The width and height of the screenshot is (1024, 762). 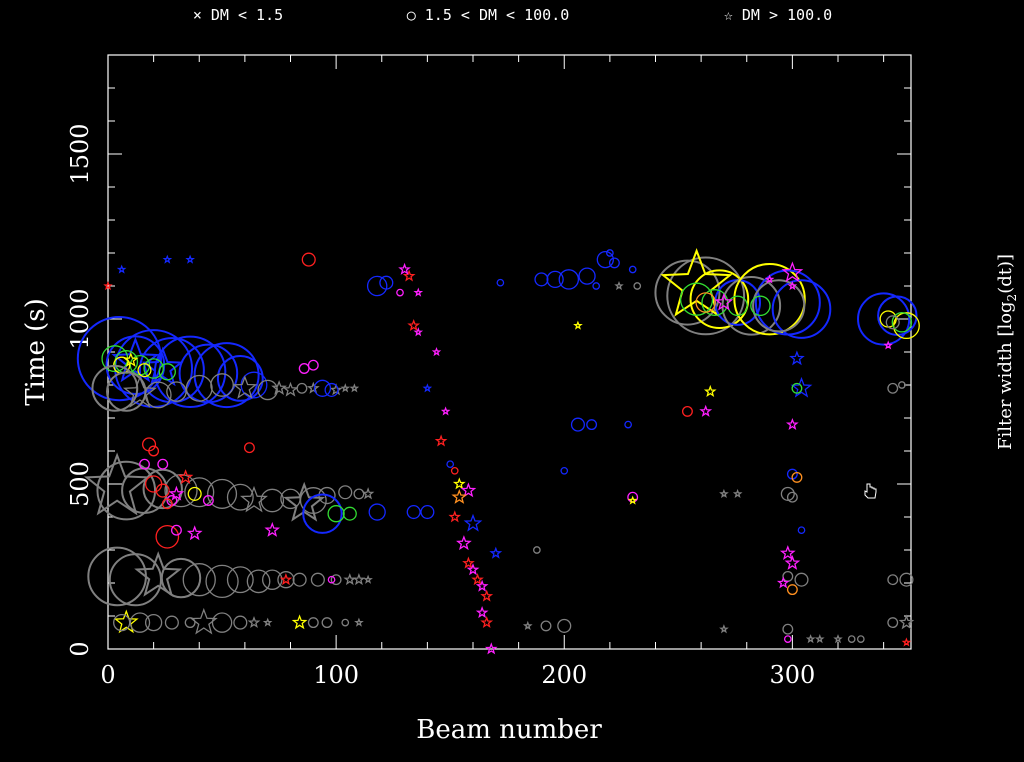 I want to click on colorbar-title-subscript: 2, so click(x=1012, y=298).